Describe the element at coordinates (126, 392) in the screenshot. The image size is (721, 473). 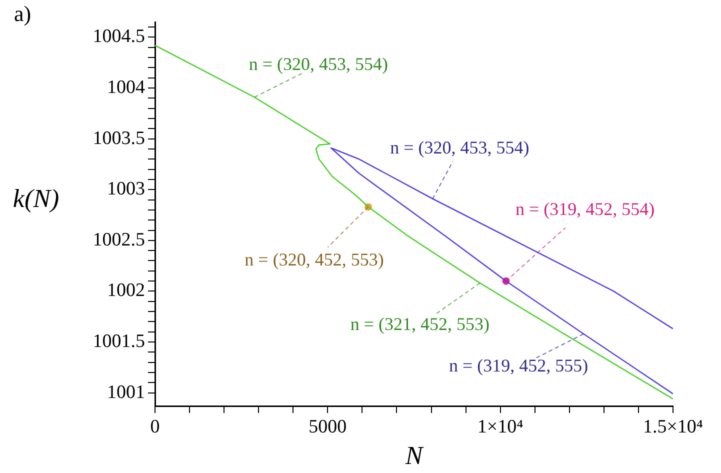
I see `y-tick-label: 1001` at that location.